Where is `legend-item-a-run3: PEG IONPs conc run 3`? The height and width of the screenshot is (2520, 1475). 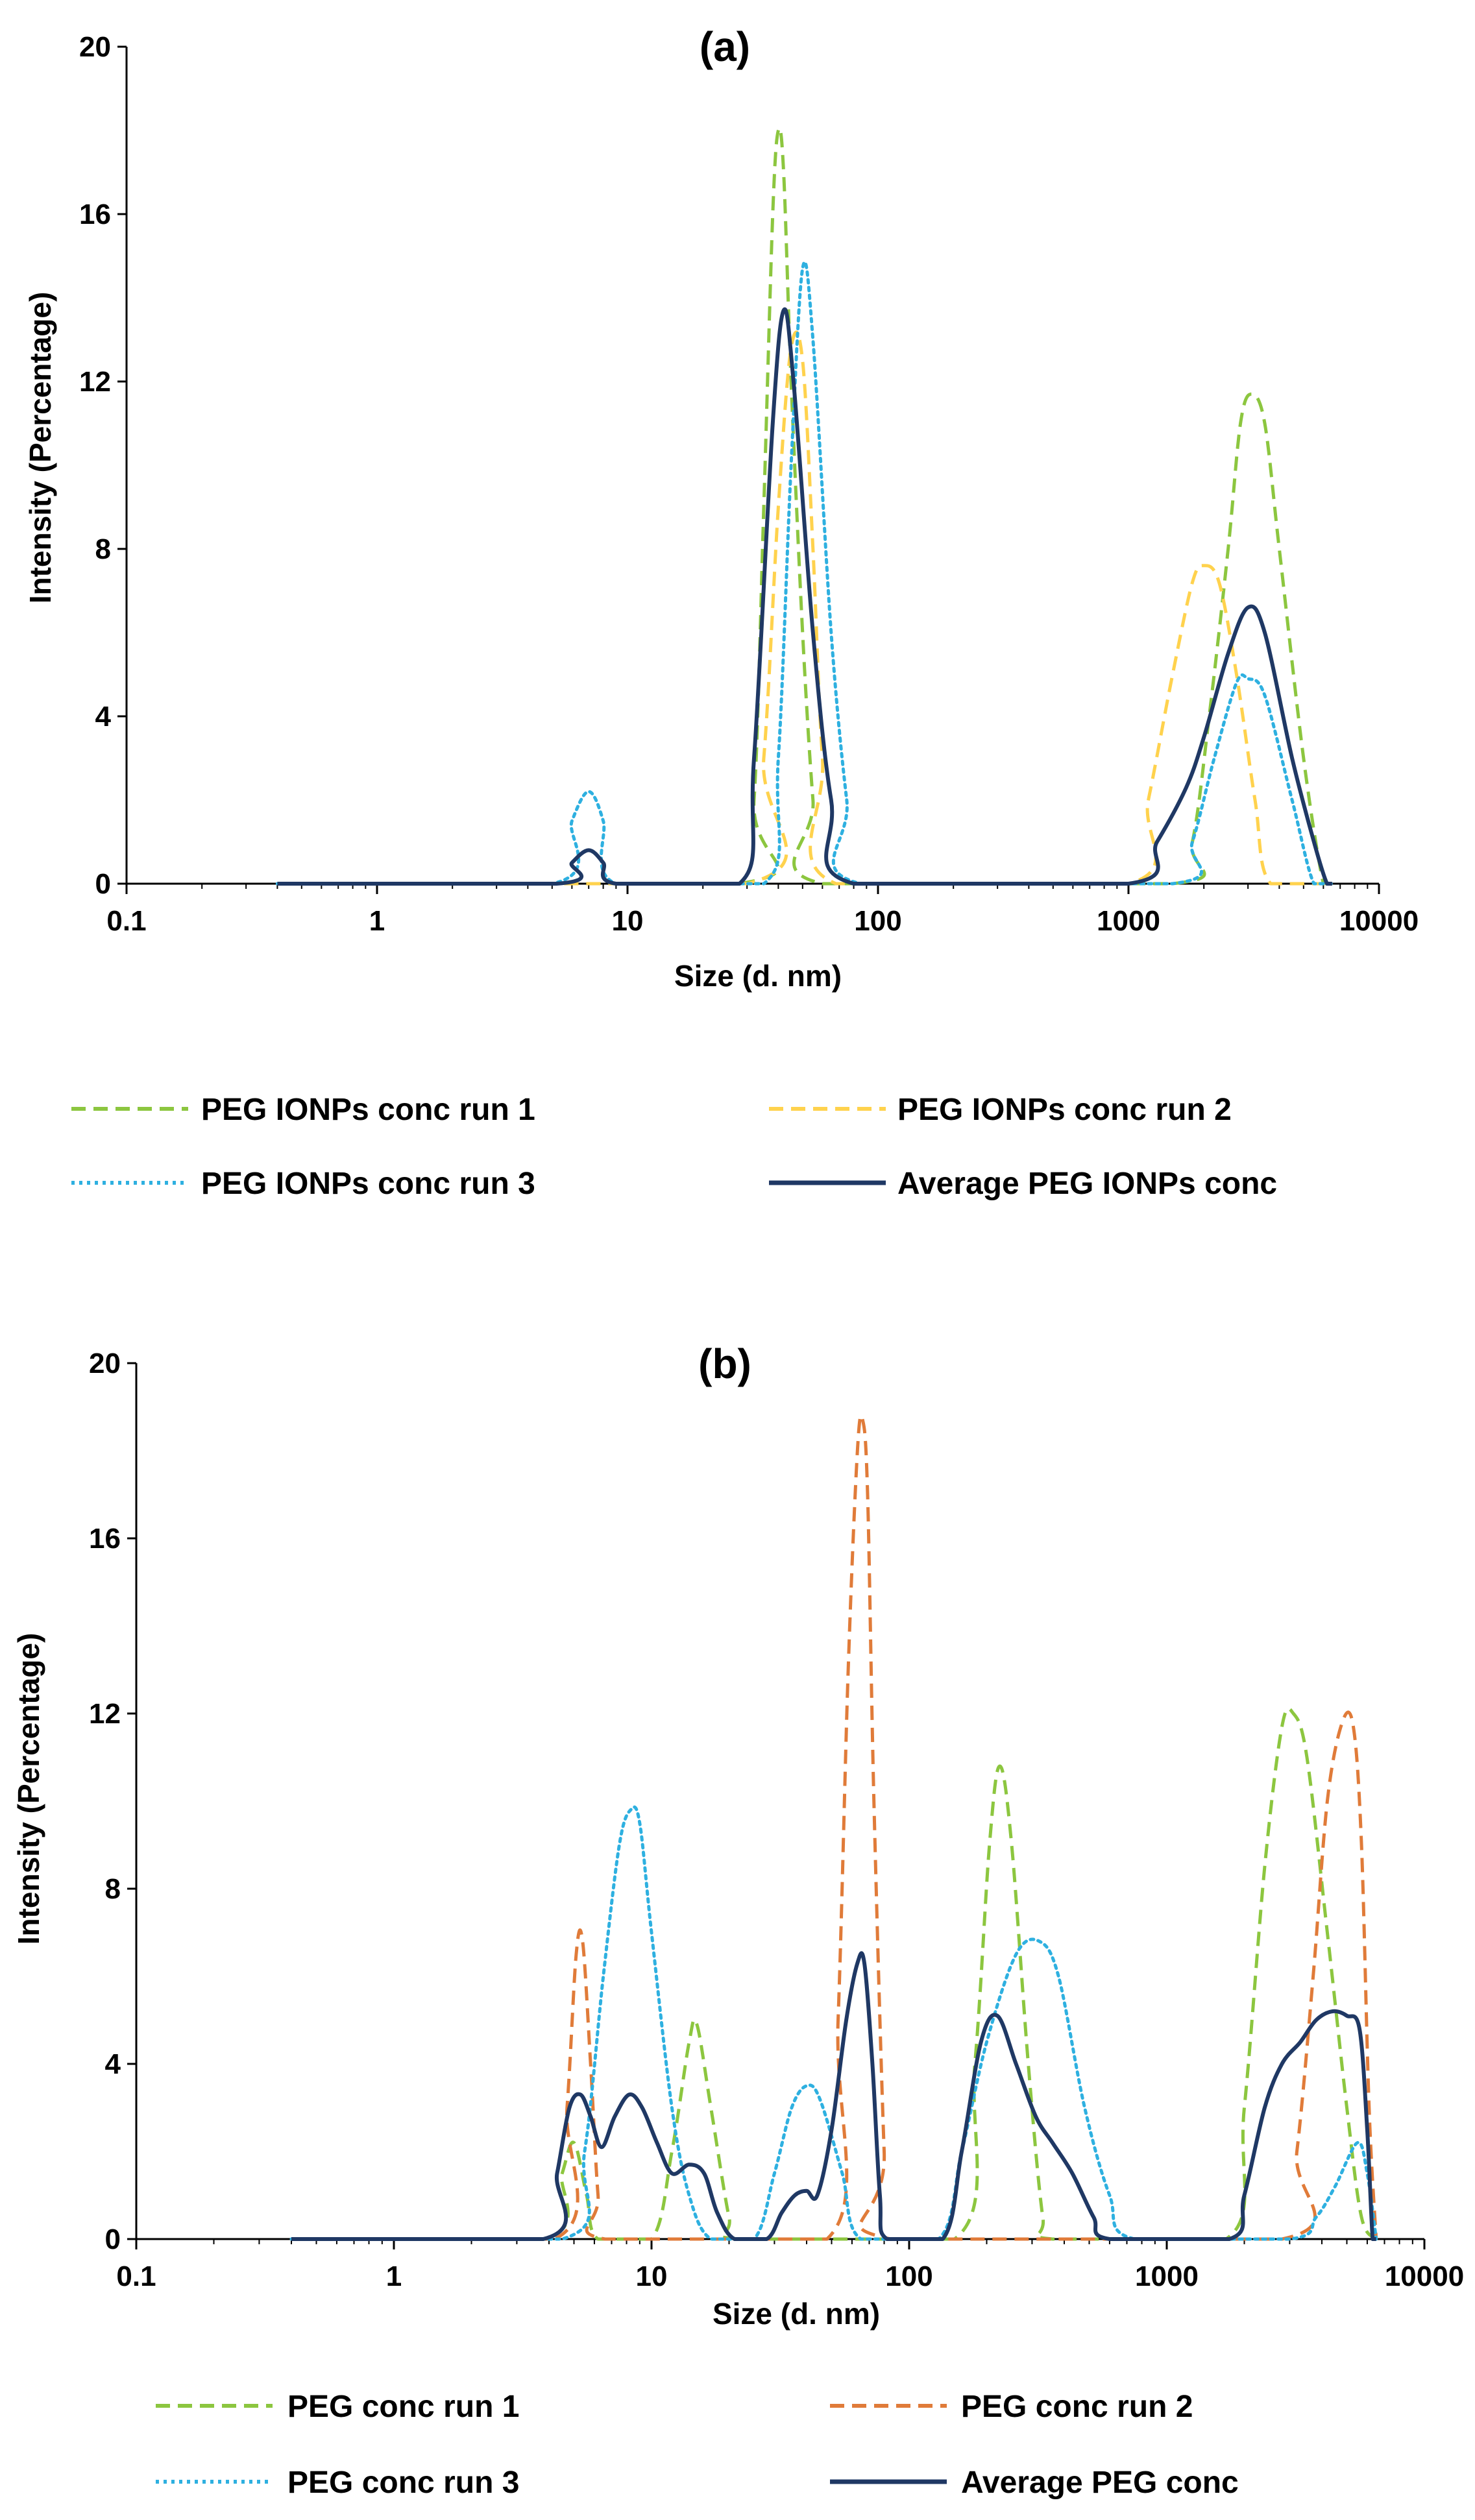 legend-item-a-run3: PEG IONPs conc run 3 is located at coordinates (303, 1184).